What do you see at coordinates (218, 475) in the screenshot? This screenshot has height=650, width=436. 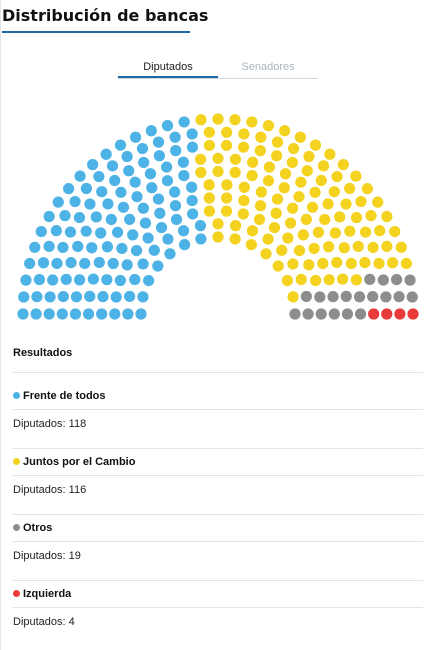 I see `divider` at bounding box center [218, 475].